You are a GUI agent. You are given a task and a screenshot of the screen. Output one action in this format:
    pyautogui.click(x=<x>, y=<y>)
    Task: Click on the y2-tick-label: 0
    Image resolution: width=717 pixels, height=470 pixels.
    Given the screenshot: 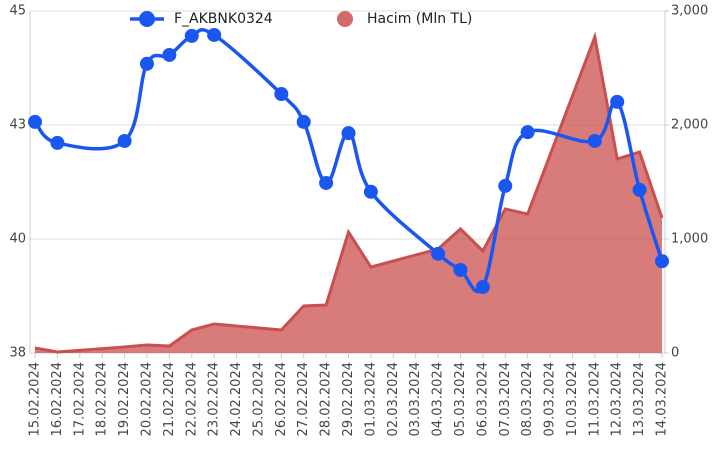 What is the action you would take?
    pyautogui.click(x=675, y=353)
    